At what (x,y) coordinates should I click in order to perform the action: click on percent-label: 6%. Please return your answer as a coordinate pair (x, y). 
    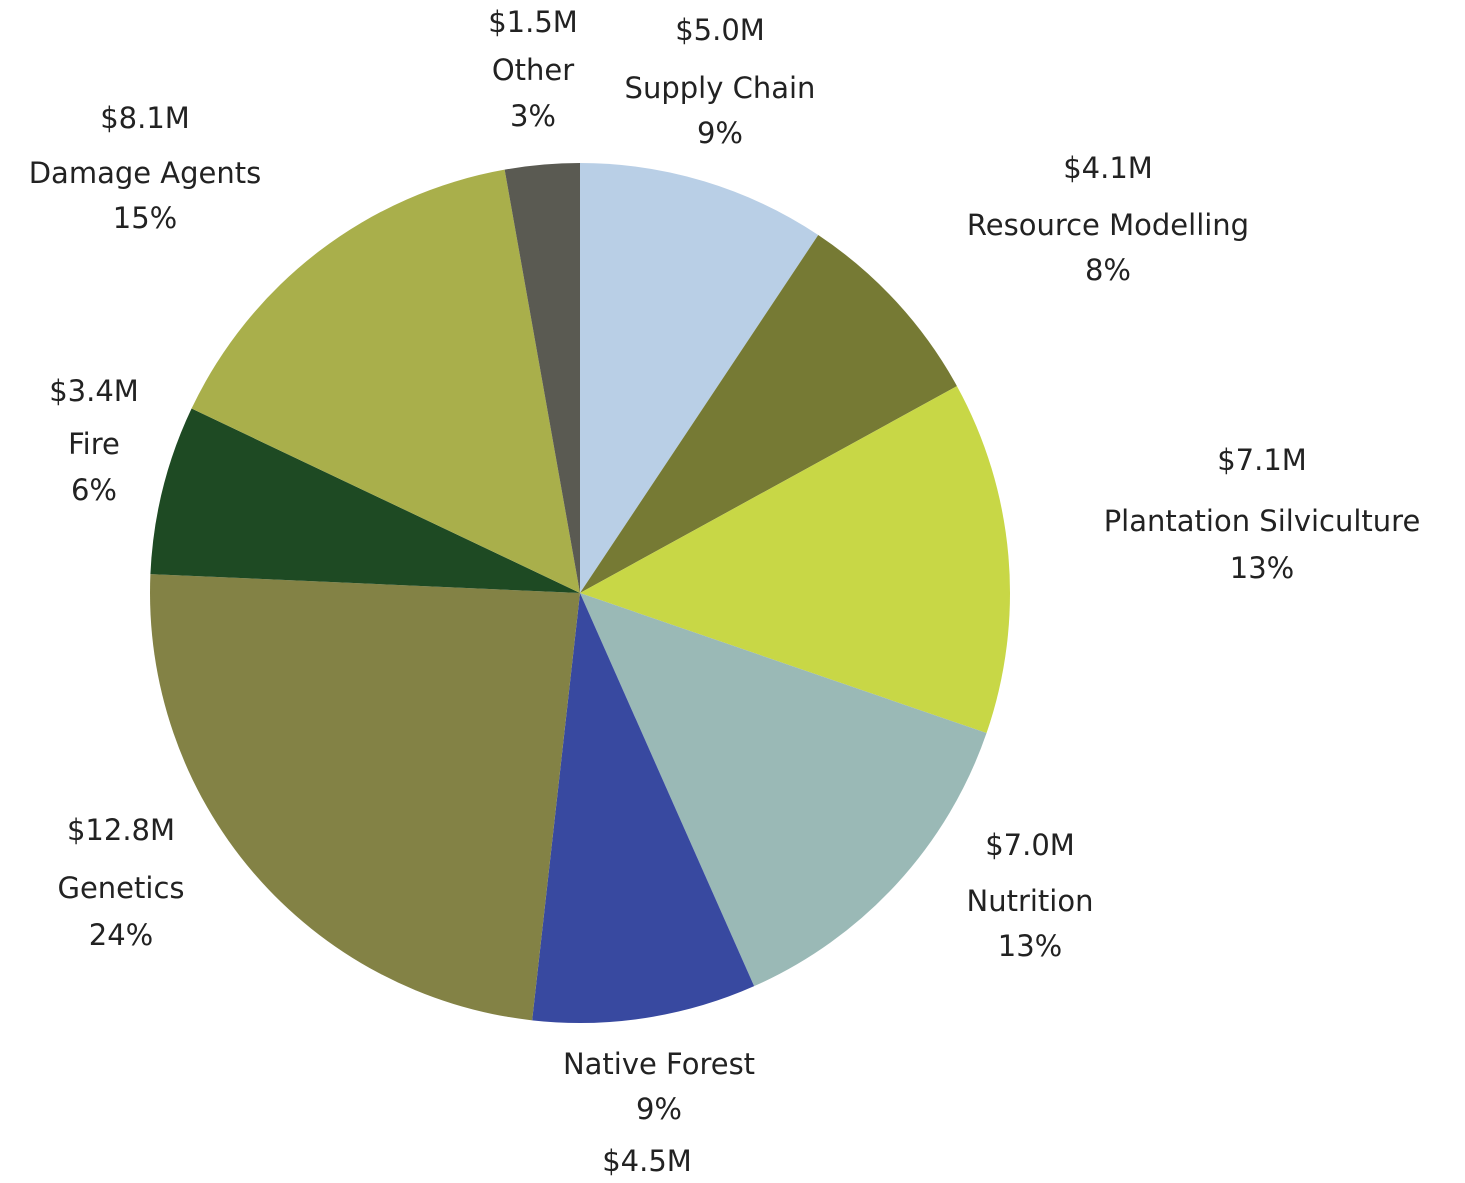
    Looking at the image, I should click on (94, 490).